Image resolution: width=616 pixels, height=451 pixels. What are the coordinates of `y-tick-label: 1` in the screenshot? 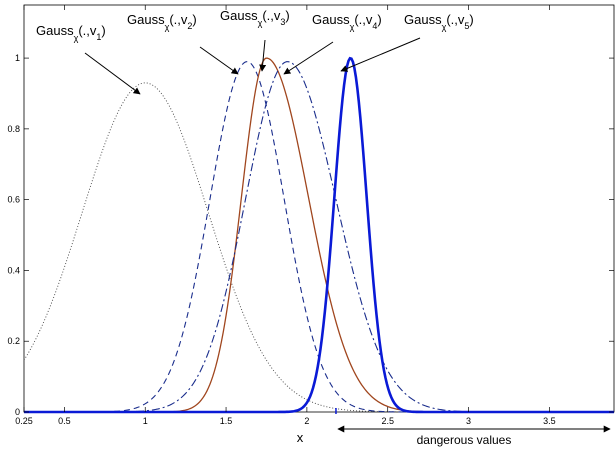 It's located at (17, 58).